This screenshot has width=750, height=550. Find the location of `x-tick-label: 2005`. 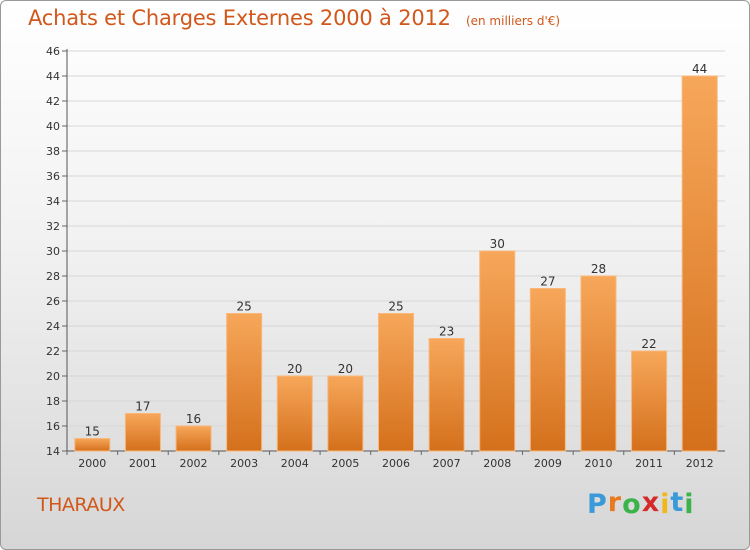

x-tick-label: 2005 is located at coordinates (345, 463).